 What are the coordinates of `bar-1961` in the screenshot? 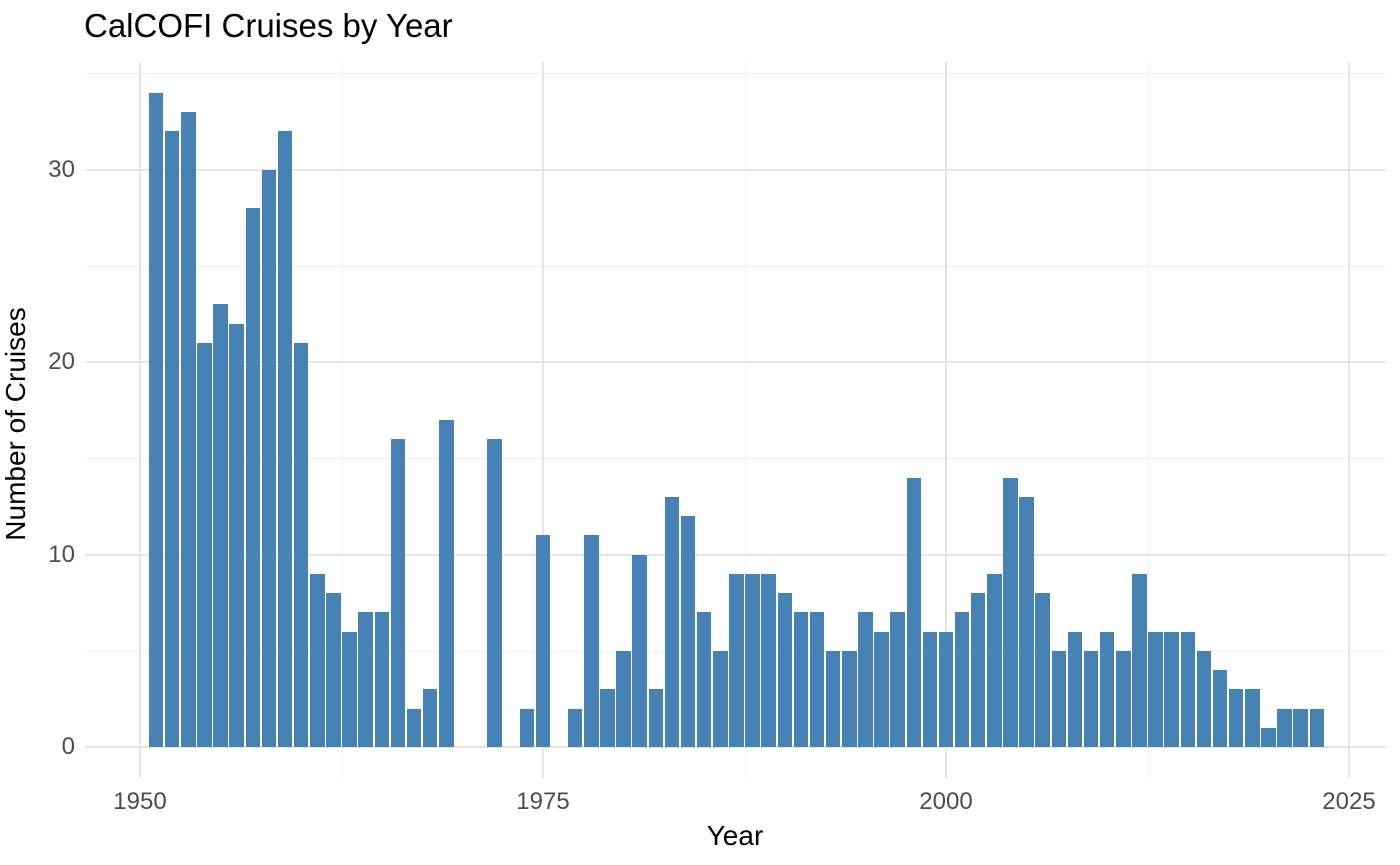 It's located at (317, 660).